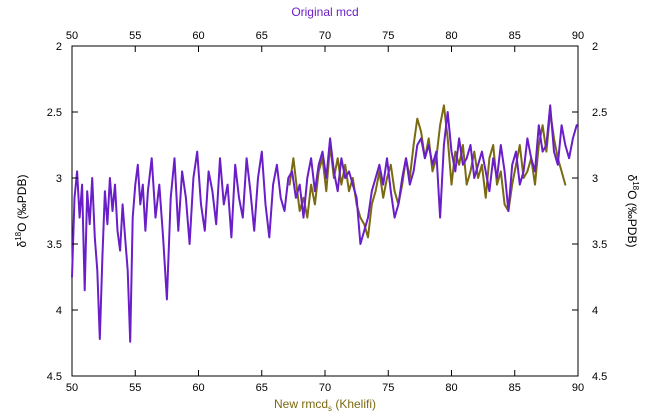  I want to click on y-tick-label-left-4: 4, so click(59, 311).